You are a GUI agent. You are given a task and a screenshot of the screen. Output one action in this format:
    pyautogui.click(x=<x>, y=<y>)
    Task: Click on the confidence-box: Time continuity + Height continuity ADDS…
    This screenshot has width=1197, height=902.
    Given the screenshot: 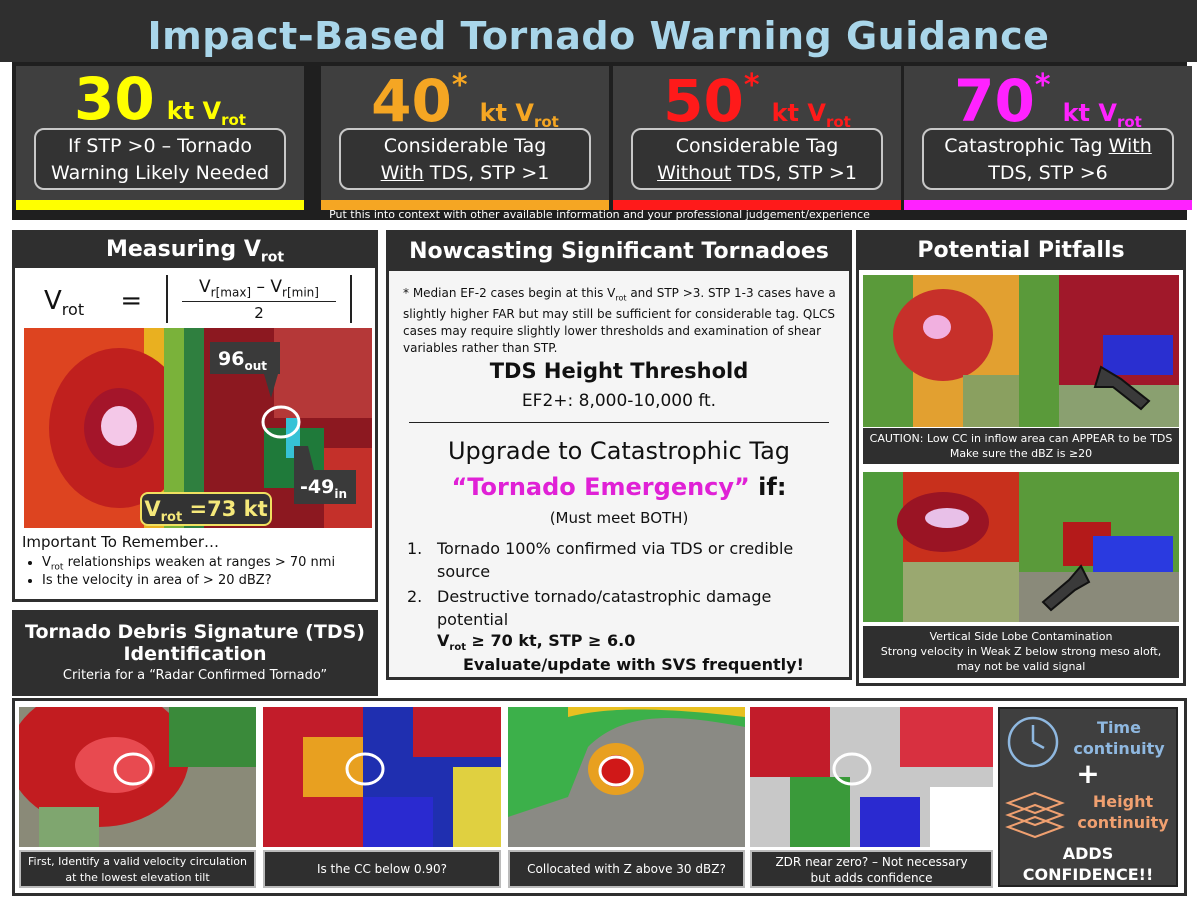 What is the action you would take?
    pyautogui.click(x=1088, y=797)
    